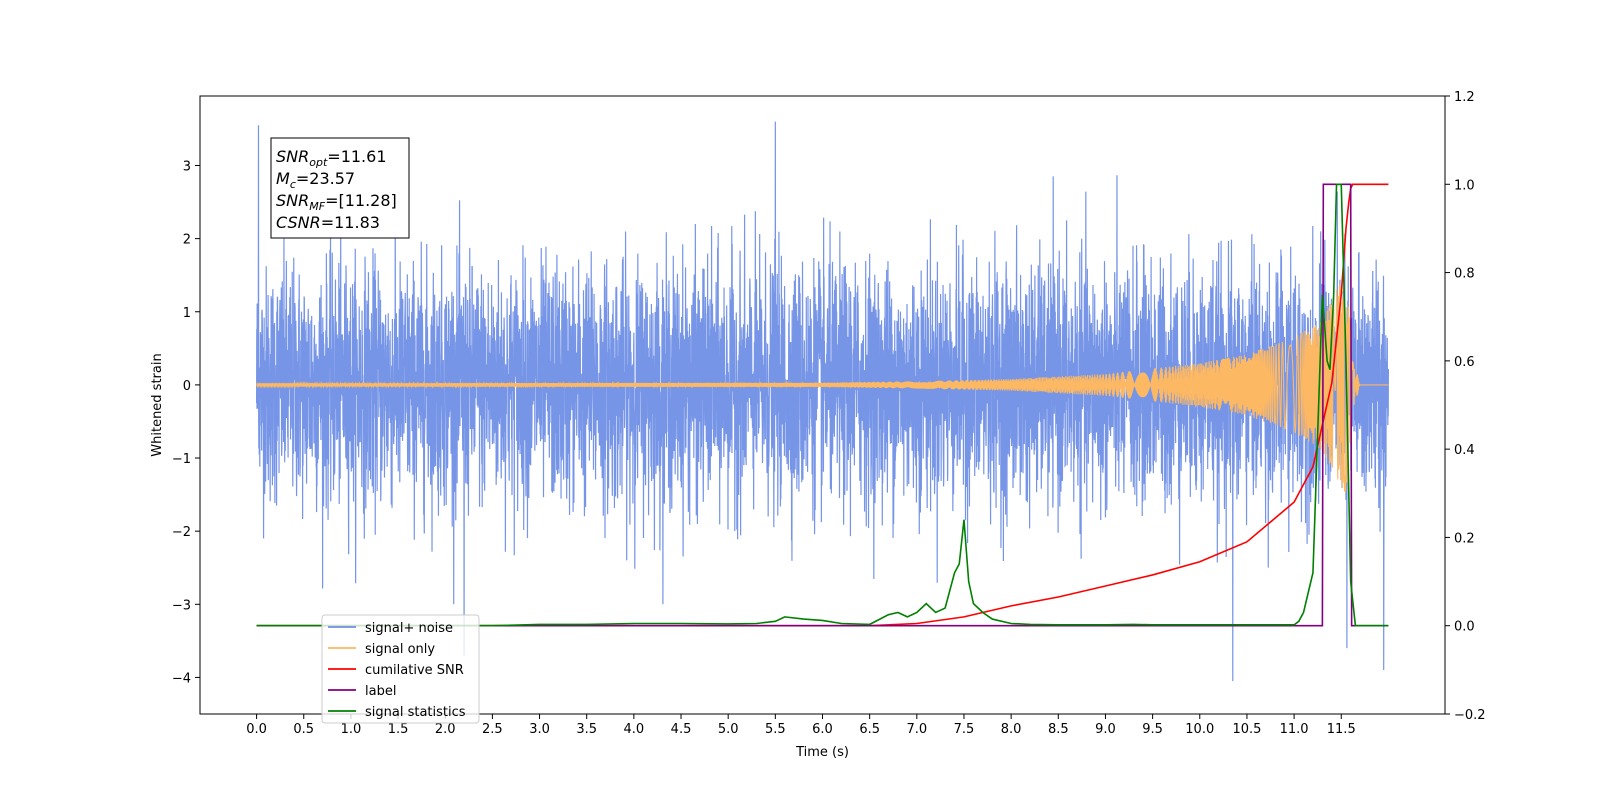  I want to click on legend-entry: signal statistics, so click(415, 712).